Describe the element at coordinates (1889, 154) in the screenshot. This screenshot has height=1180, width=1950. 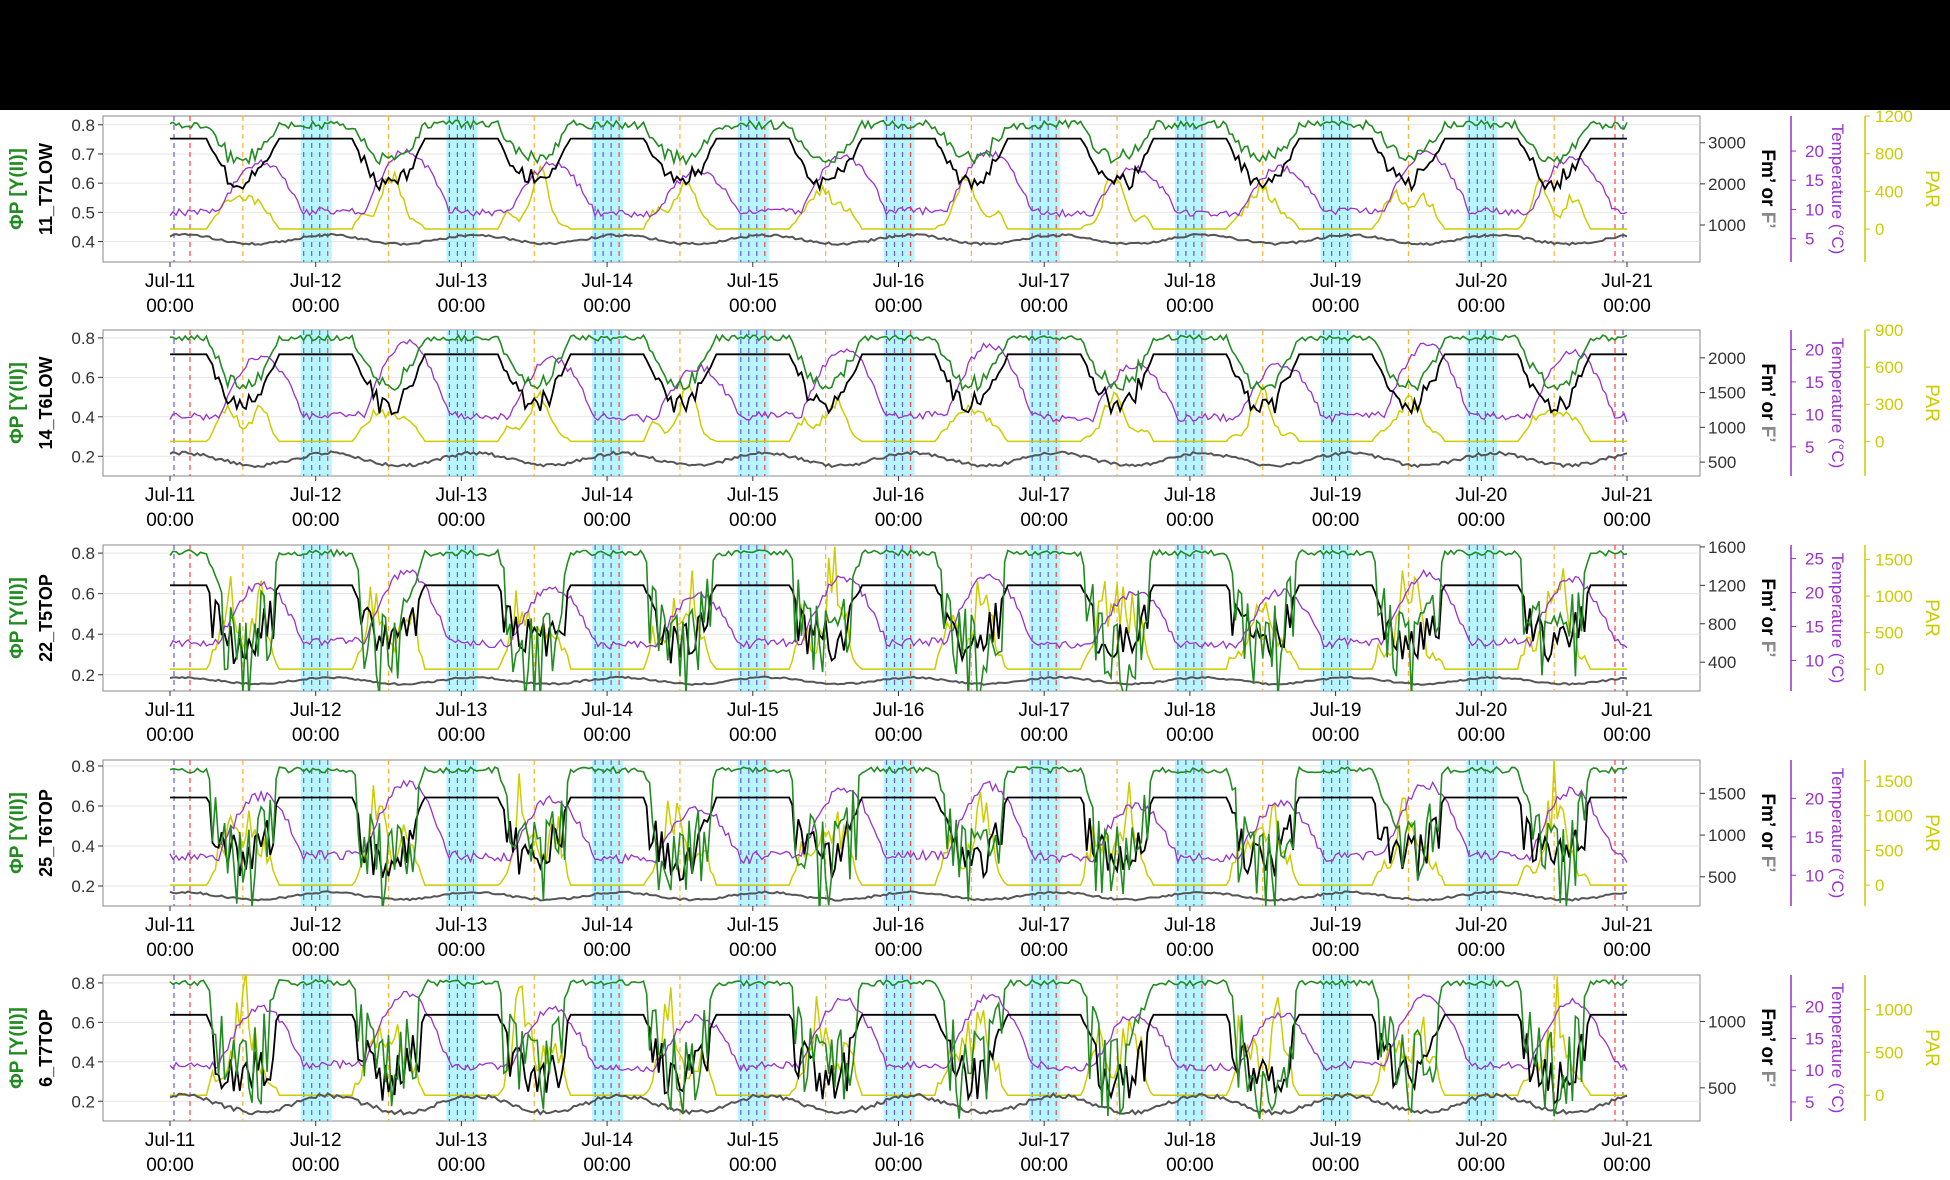
I see `par-tick-label: 800` at that location.